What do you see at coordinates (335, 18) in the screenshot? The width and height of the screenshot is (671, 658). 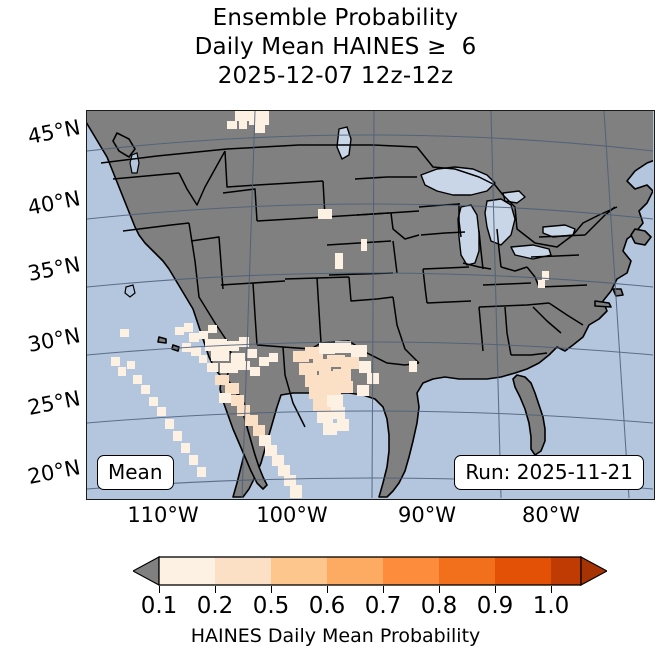 I see `title-line-1: Ensemble Probability` at bounding box center [335, 18].